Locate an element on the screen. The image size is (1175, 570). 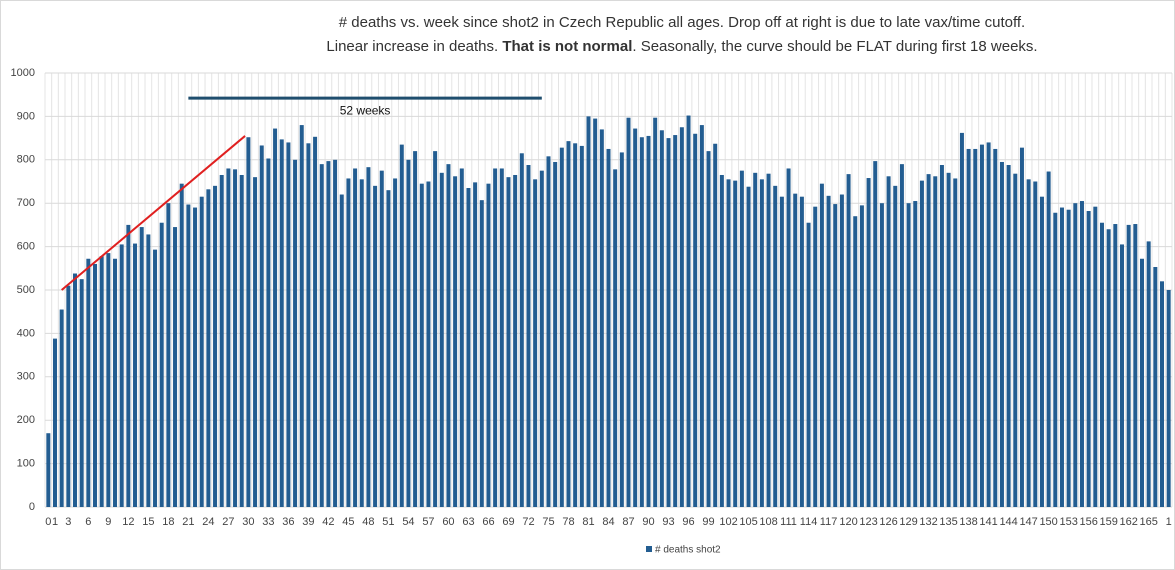
x-tick-label: 90 is located at coordinates (648, 522).